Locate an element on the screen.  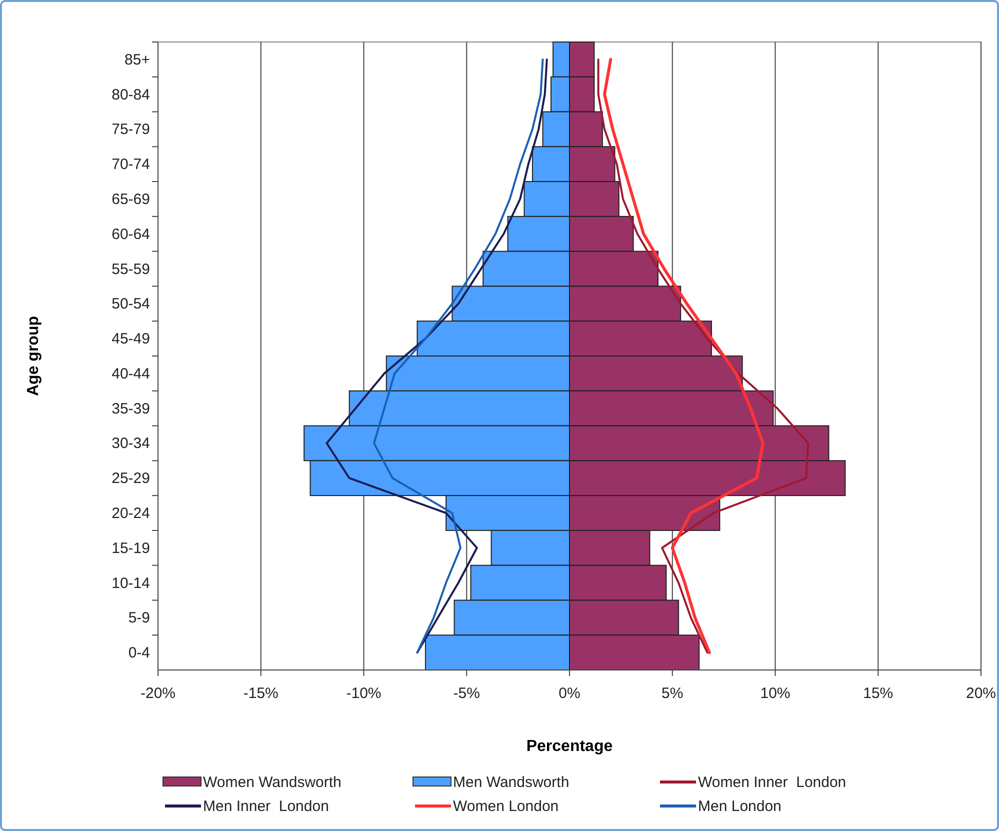
y-tick-label: 15-19 is located at coordinates (131, 548).